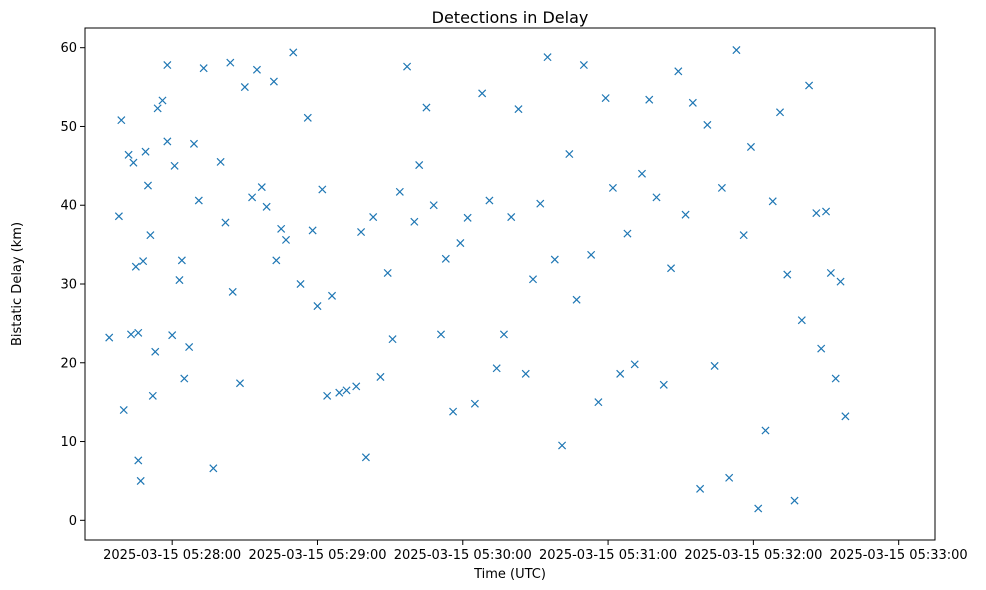 Image resolution: width=986 pixels, height=590 pixels. I want to click on y-tick-label: 30, so click(68, 285).